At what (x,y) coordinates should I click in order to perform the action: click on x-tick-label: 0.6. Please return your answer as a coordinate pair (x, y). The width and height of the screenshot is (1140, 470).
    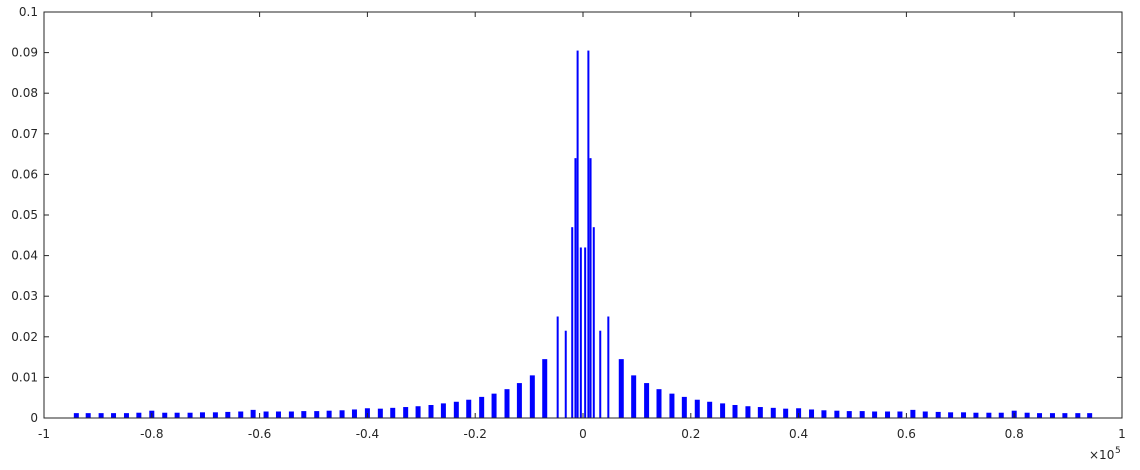
    Looking at the image, I should click on (906, 434).